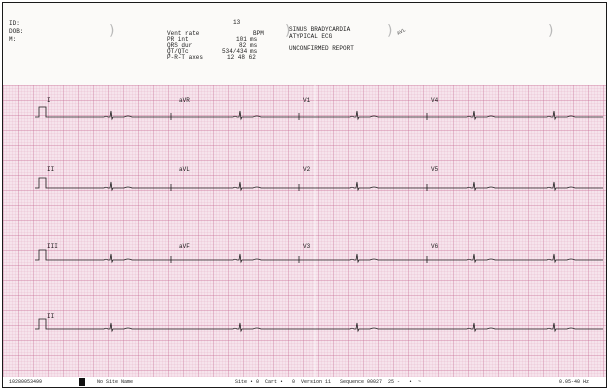 Image resolution: width=608 pixels, height=389 pixels. Describe the element at coordinates (235, 51) in the screenshot. I see `measurement-value: 534/434` at that location.